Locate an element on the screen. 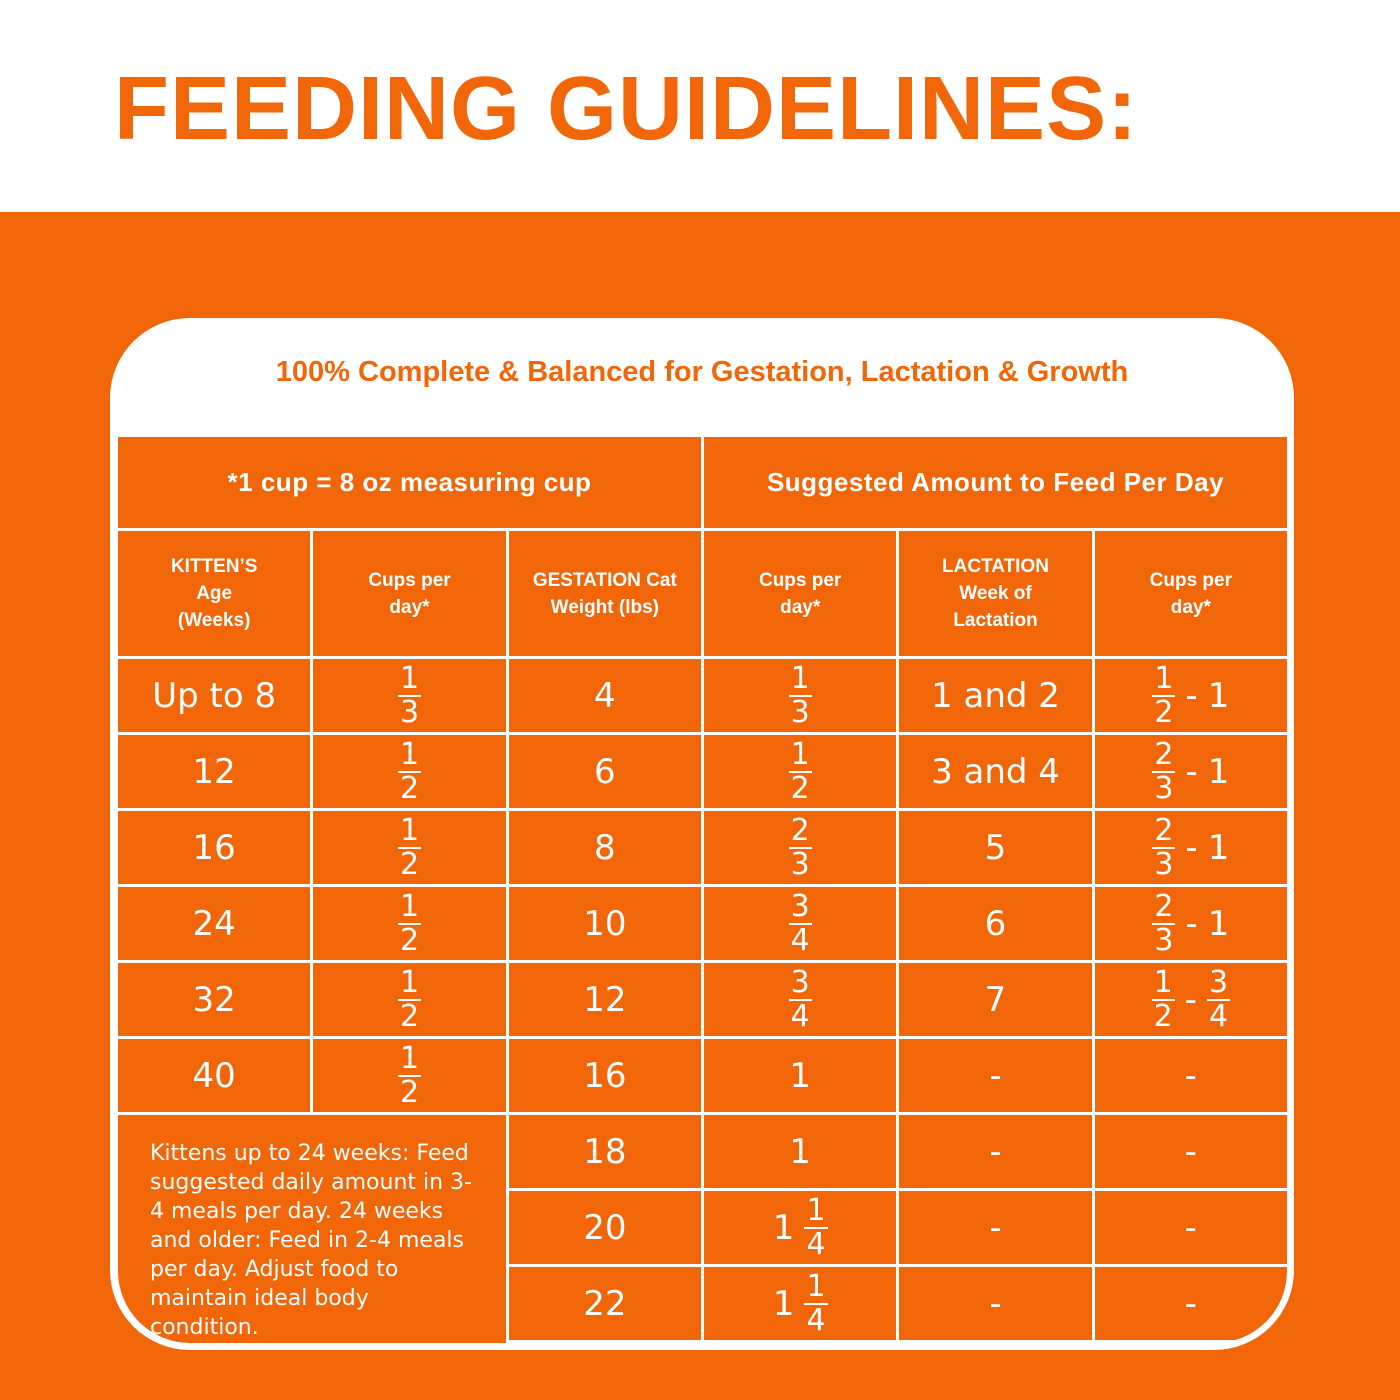 The width and height of the screenshot is (1400, 1400). cell-text: 18 is located at coordinates (605, 1151).